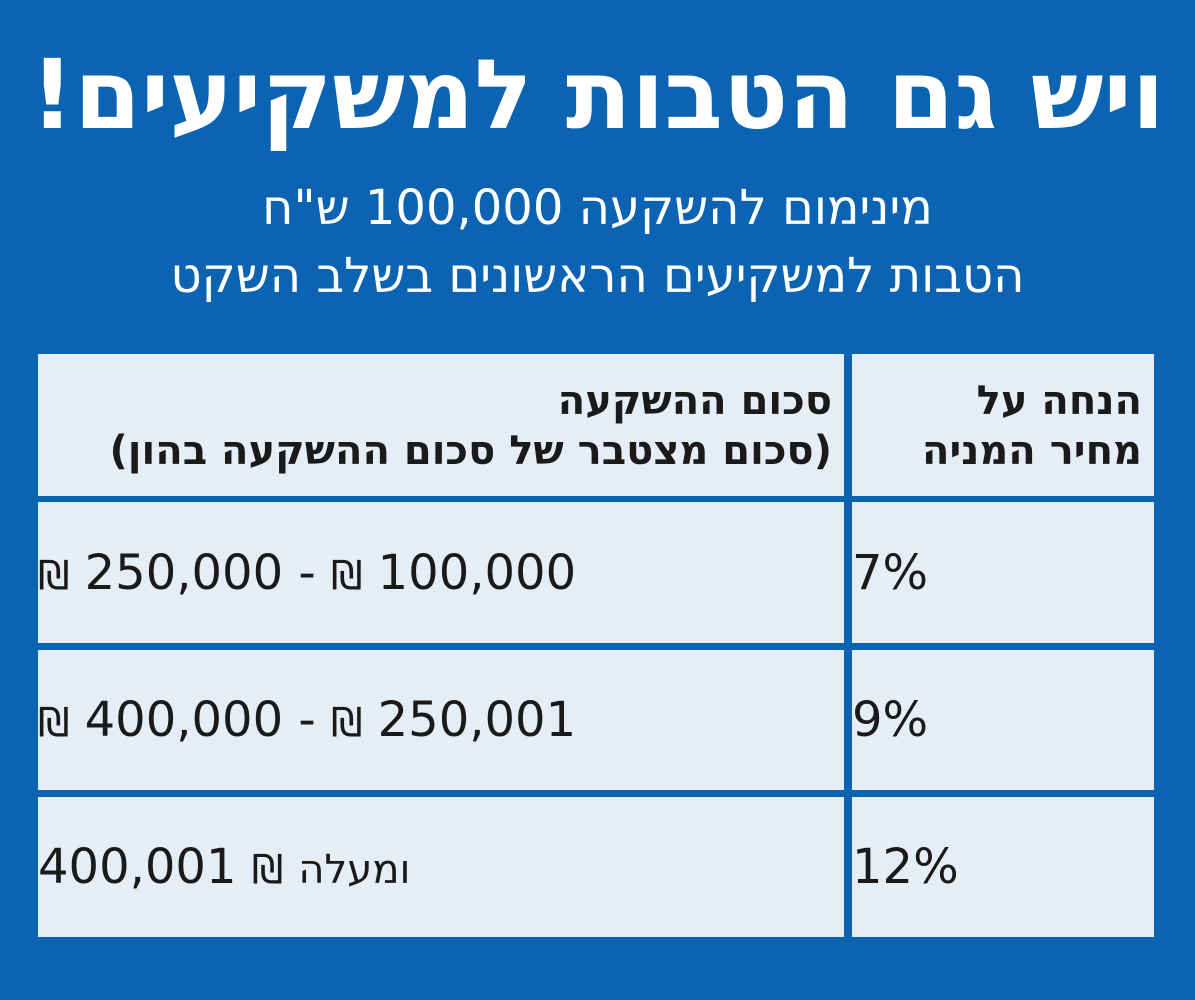 This screenshot has height=1000, width=1195. I want to click on row-1-amount: ₪ 250,000 - ₪ 100,000, so click(441, 572).